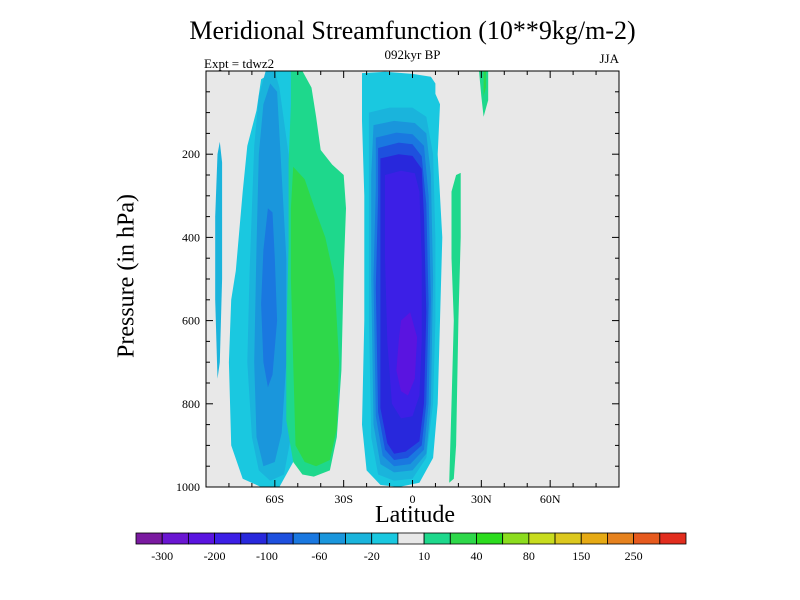 This screenshot has height=600, width=800. Describe the element at coordinates (484, 83) in the screenshot. I see `contour-fill-northern-upper-lobe` at that location.